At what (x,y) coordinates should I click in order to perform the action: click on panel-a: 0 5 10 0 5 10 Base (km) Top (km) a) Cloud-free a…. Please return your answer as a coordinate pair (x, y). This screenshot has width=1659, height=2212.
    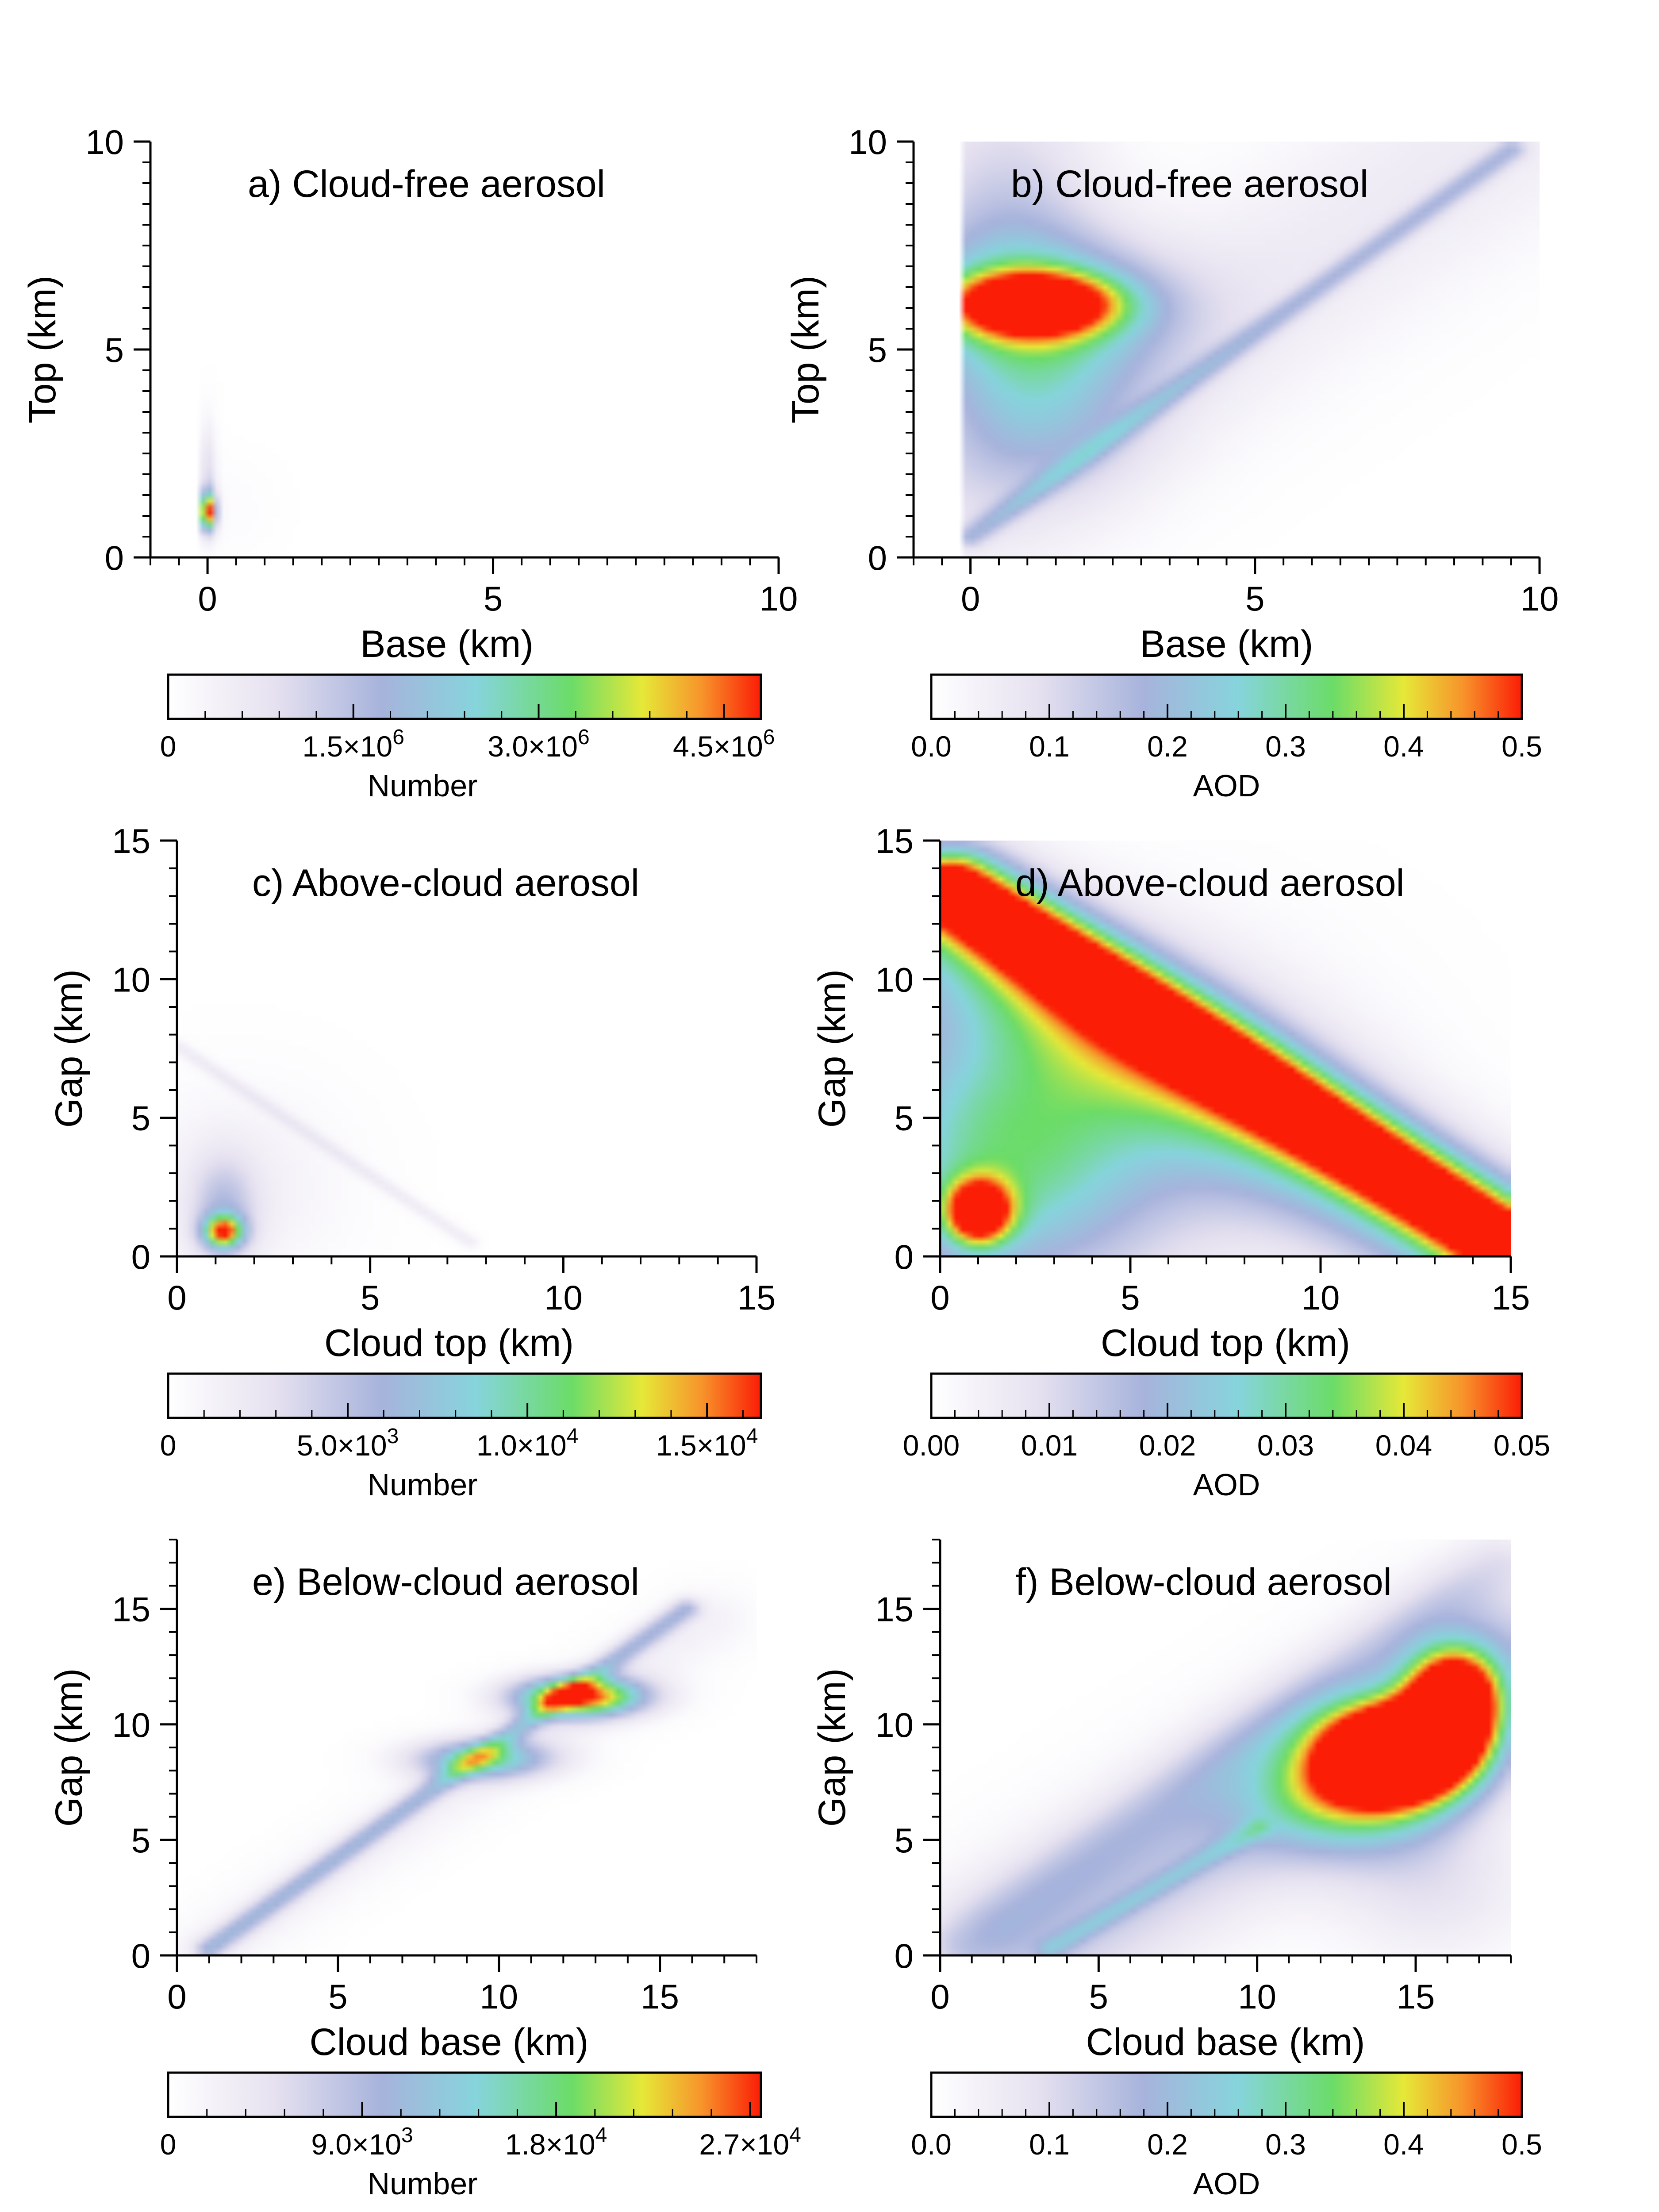
    Looking at the image, I should click on (410, 463).